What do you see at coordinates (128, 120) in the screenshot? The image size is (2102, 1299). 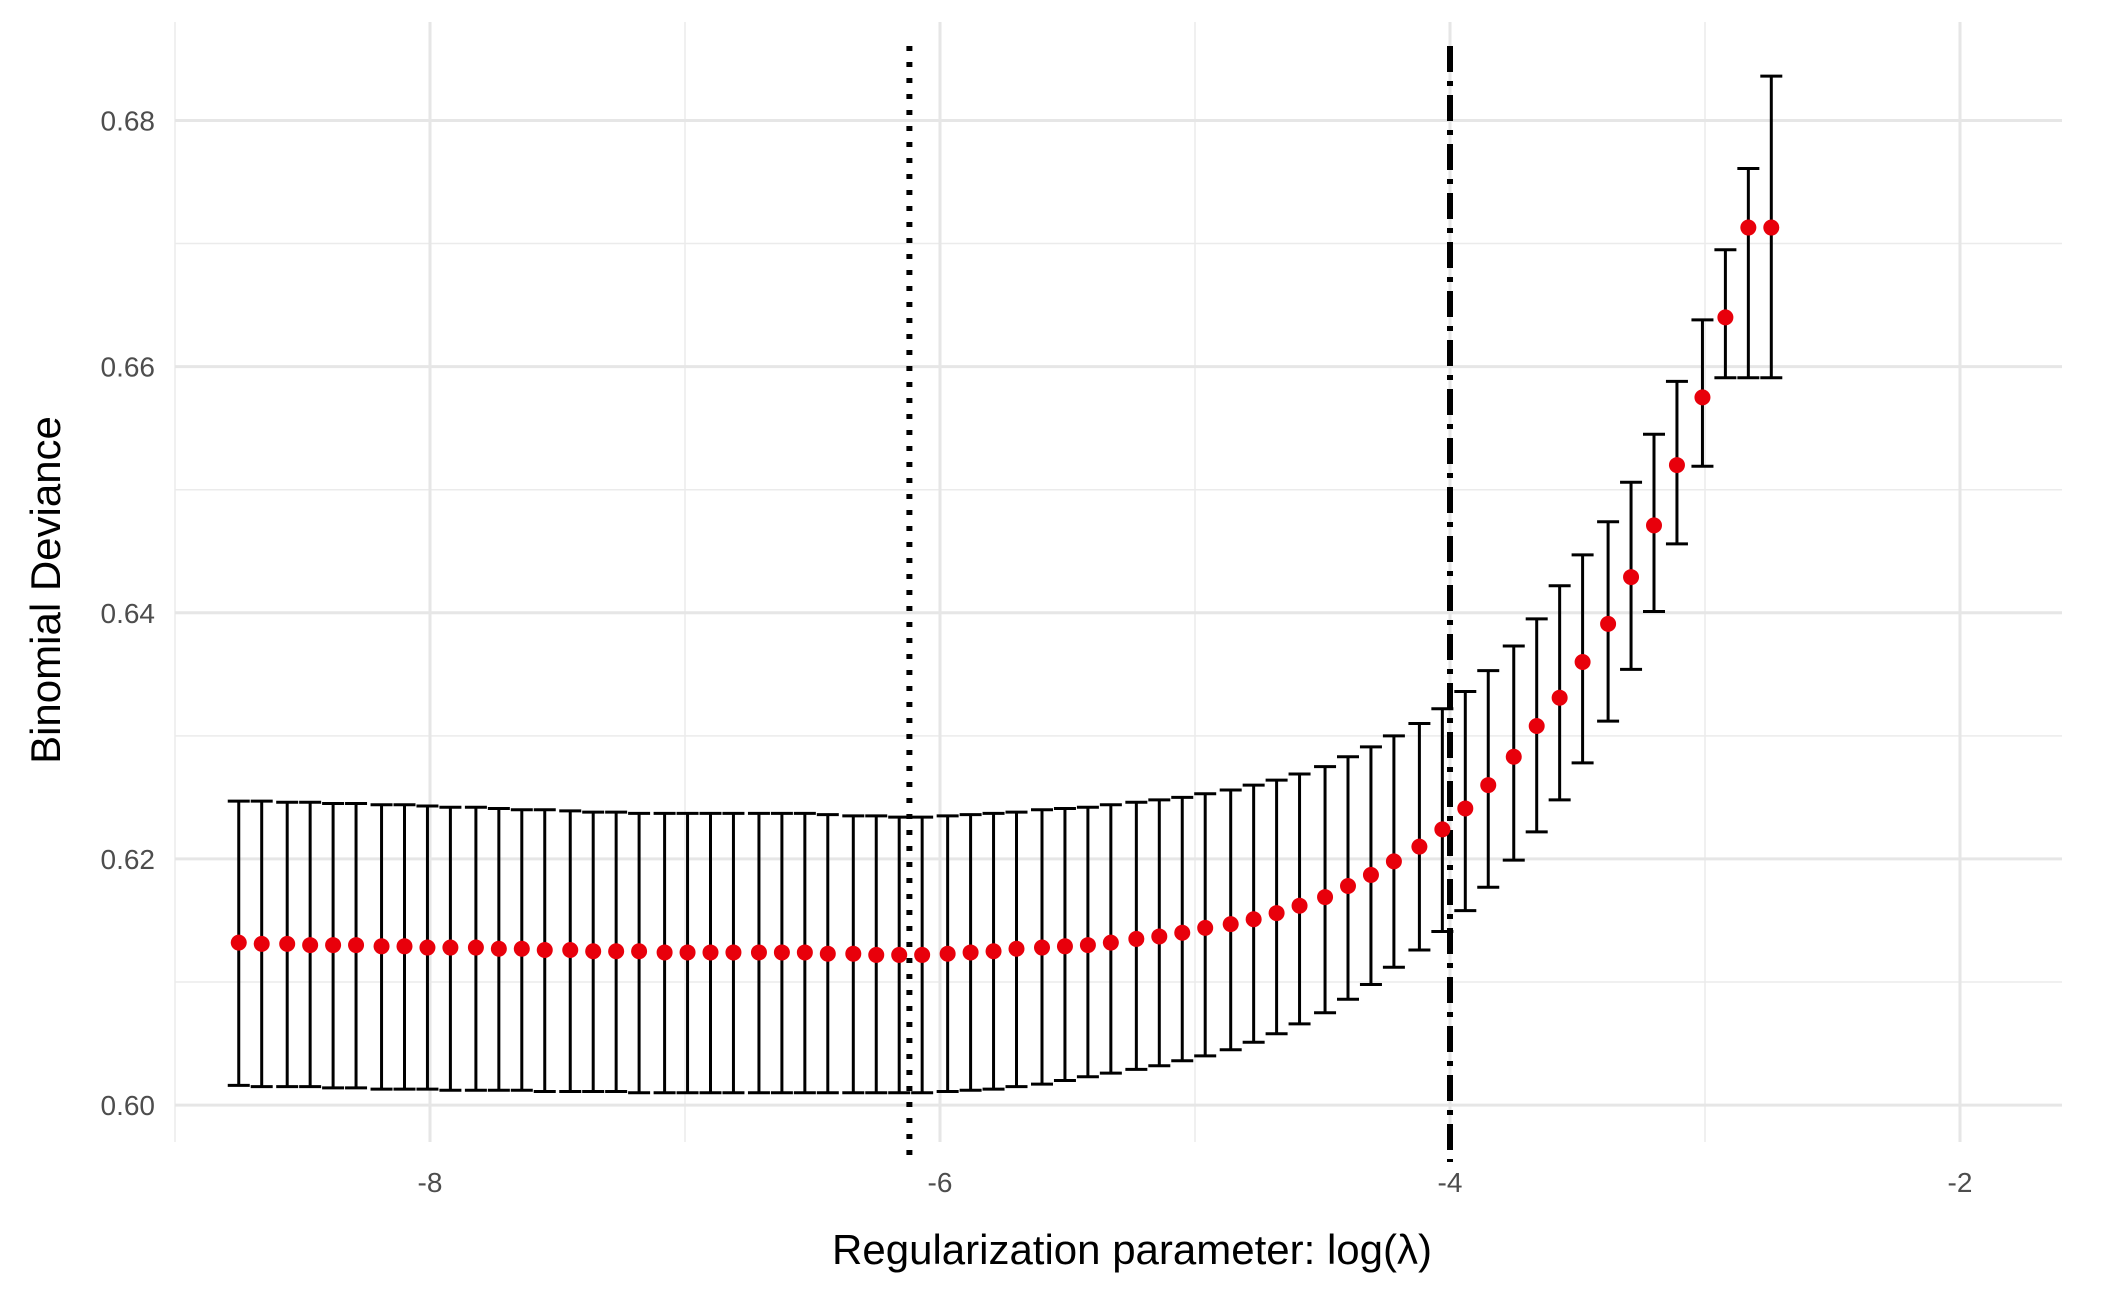 I see `y-tick-label: 0.68` at bounding box center [128, 120].